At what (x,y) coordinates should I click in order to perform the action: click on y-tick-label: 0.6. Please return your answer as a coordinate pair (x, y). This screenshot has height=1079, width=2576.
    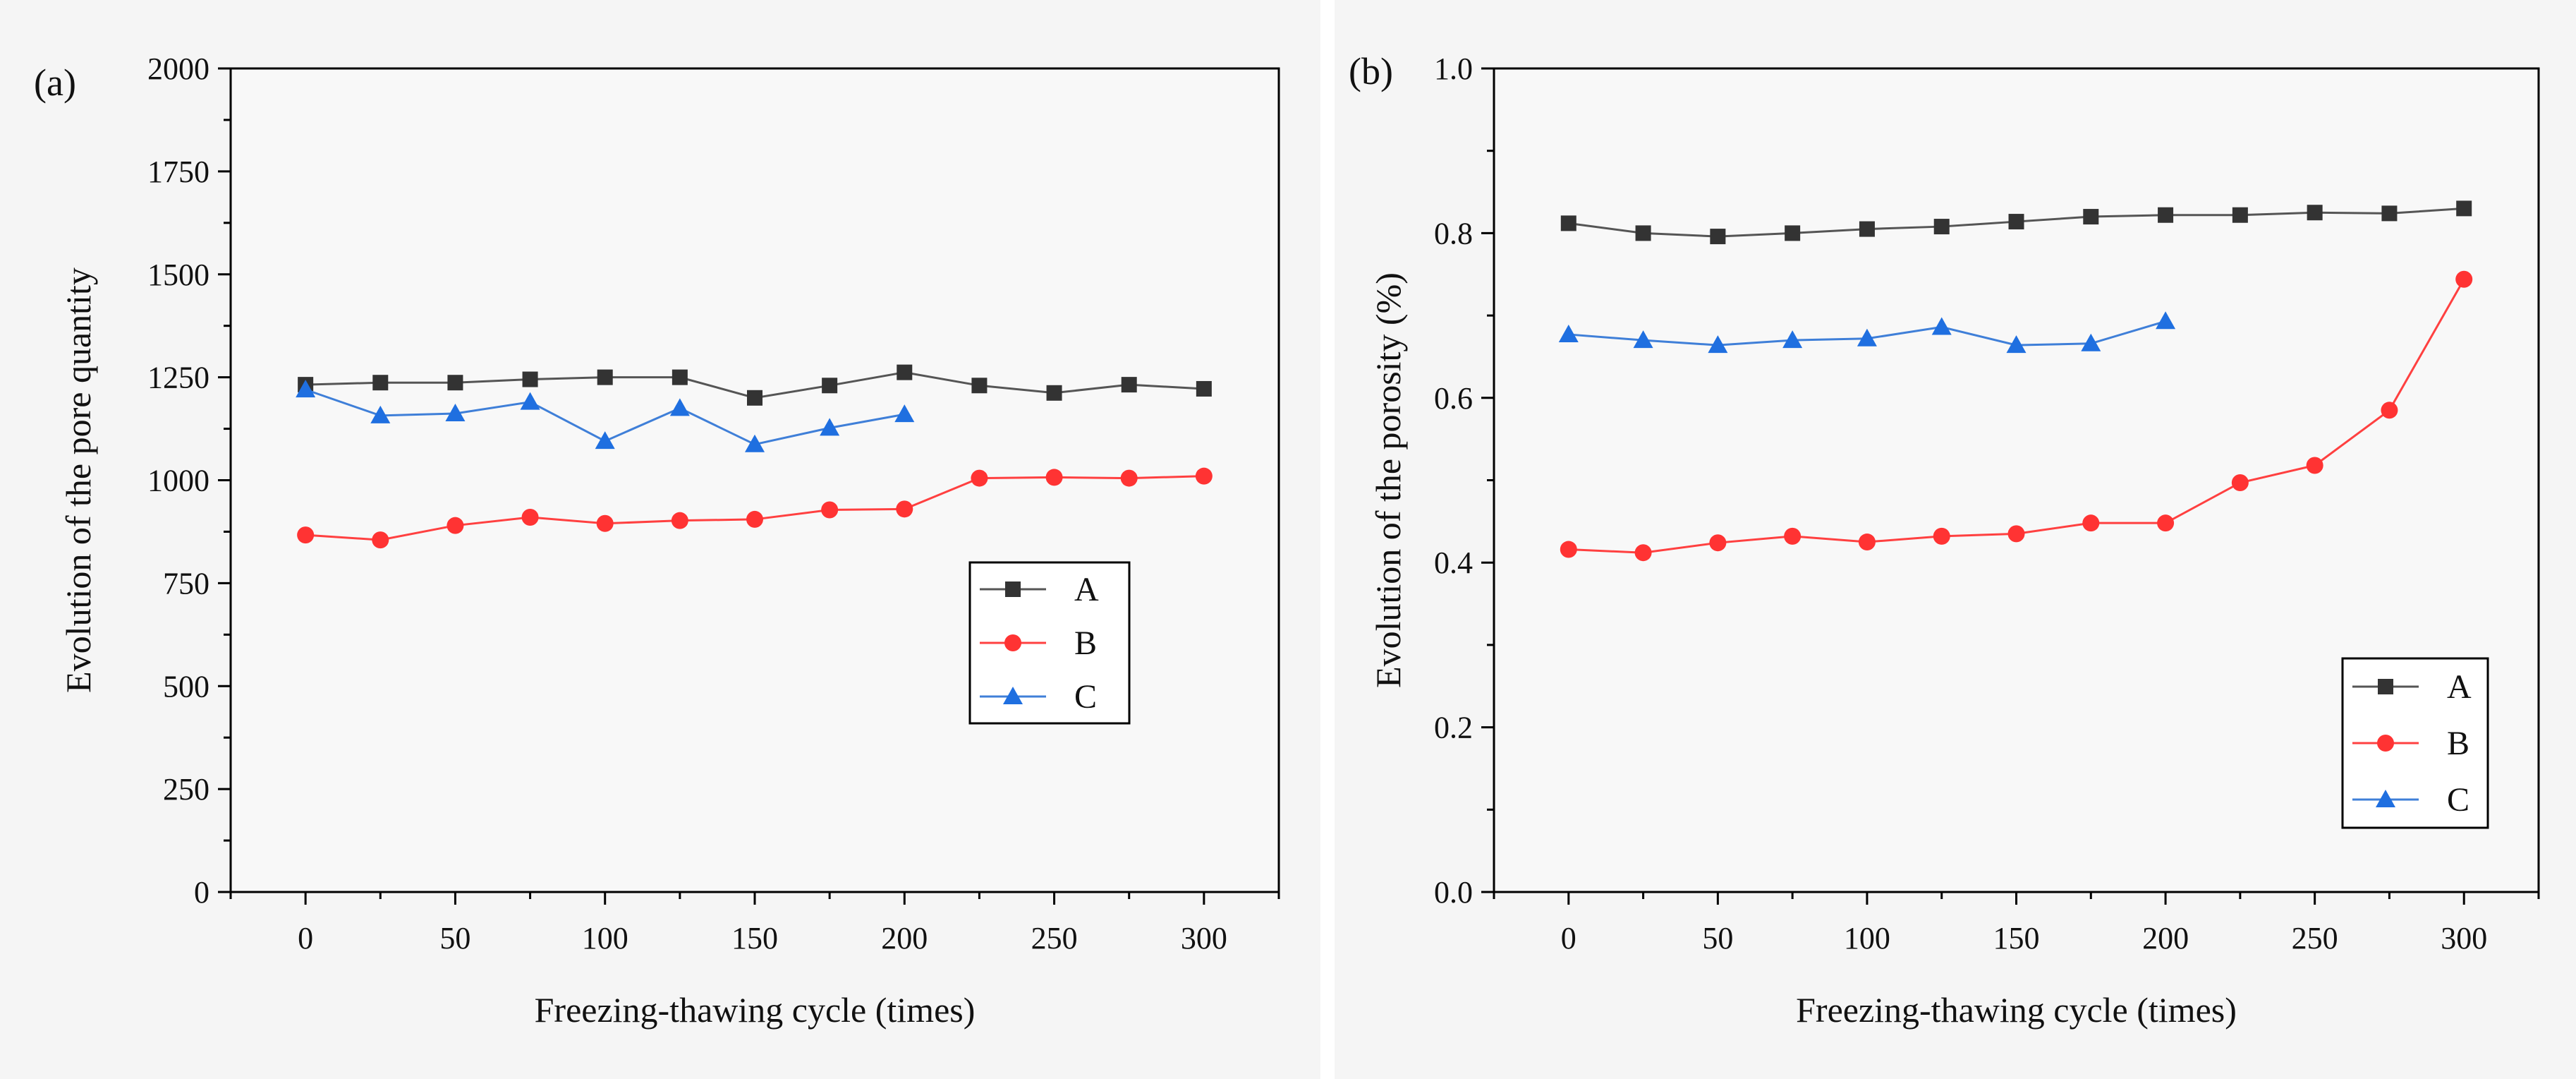
    Looking at the image, I should click on (1453, 399).